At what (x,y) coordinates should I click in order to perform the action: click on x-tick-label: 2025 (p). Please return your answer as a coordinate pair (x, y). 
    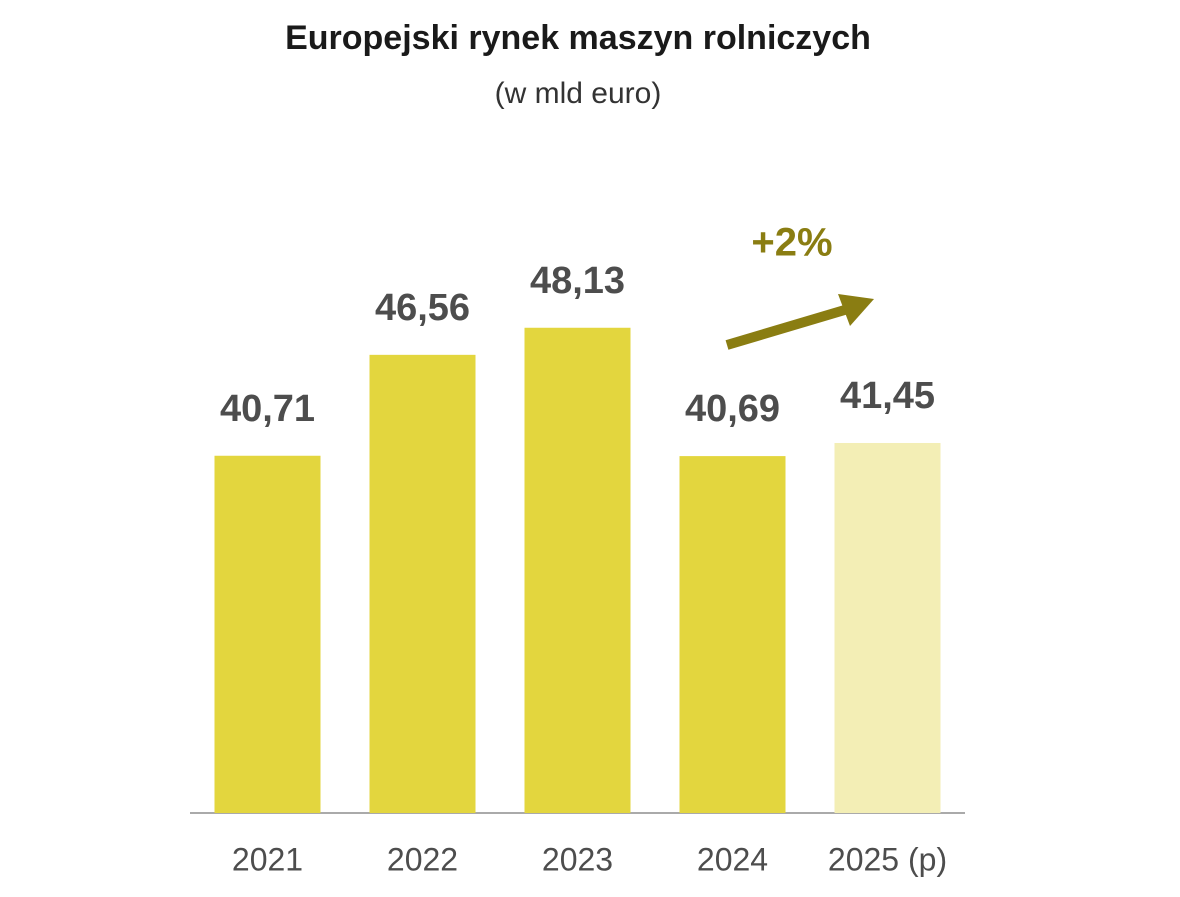
    Looking at the image, I should click on (887, 859).